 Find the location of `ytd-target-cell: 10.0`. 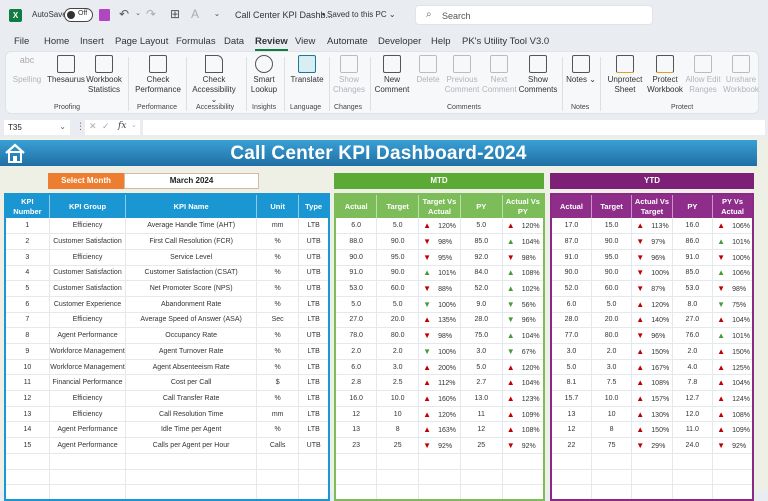

ytd-target-cell: 10.0 is located at coordinates (612, 398).